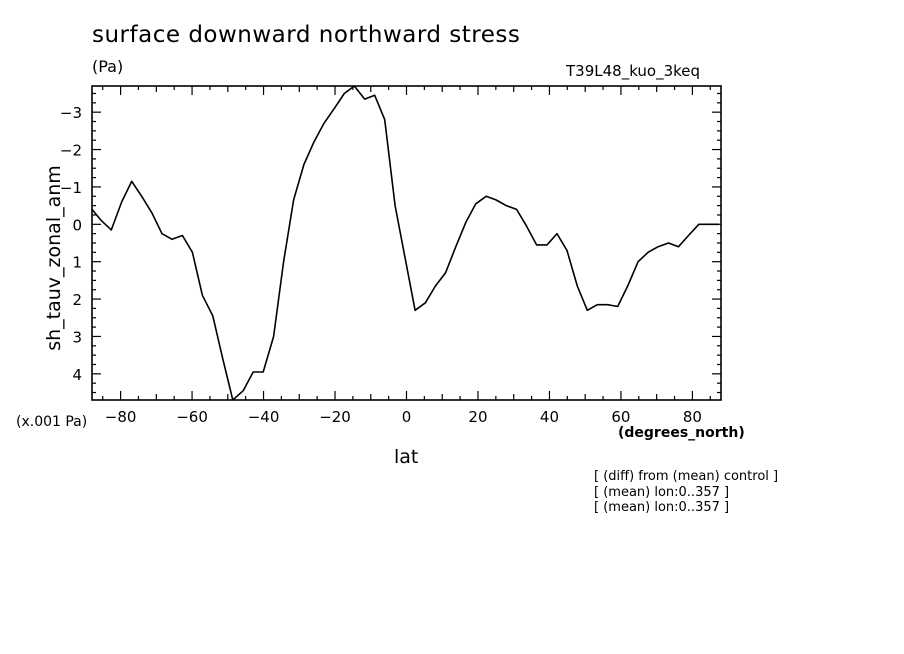  Describe the element at coordinates (52, 422) in the screenshot. I see `y-multiplier-label: (x.001 Pa)` at that location.